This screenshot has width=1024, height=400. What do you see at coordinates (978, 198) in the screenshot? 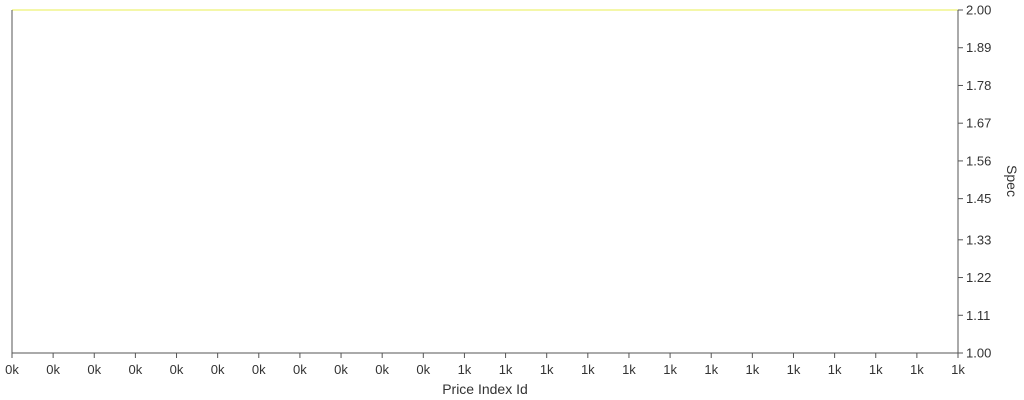
I see `y-tick-label: 1.45` at bounding box center [978, 198].